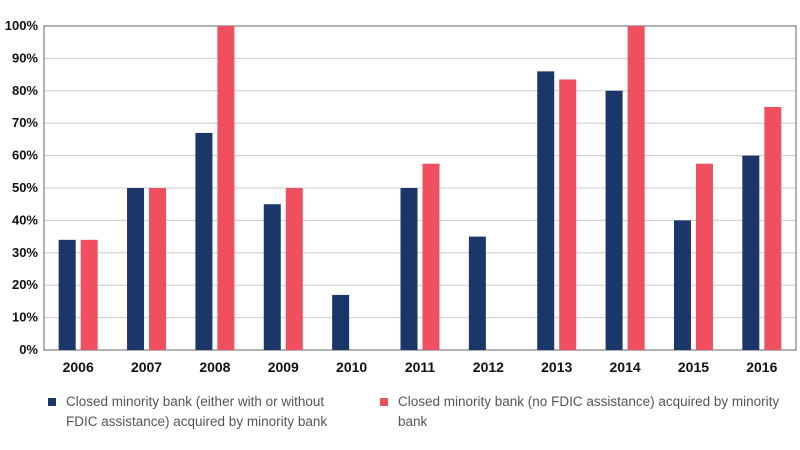 The width and height of the screenshot is (800, 450). I want to click on bar-series1-2015, so click(682, 285).